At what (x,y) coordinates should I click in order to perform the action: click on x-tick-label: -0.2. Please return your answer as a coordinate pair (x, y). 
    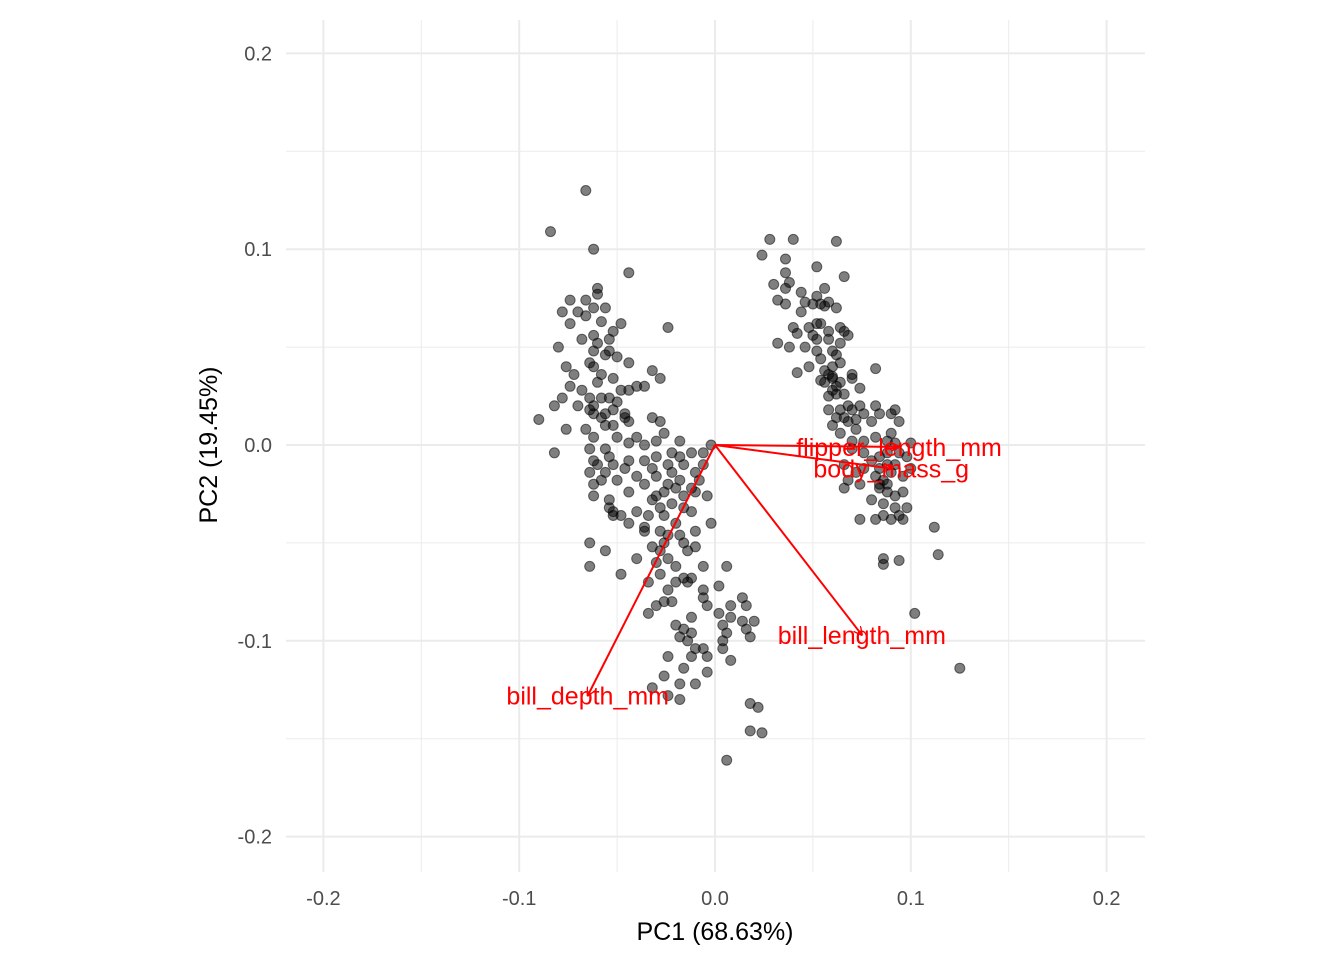
    Looking at the image, I should click on (323, 899).